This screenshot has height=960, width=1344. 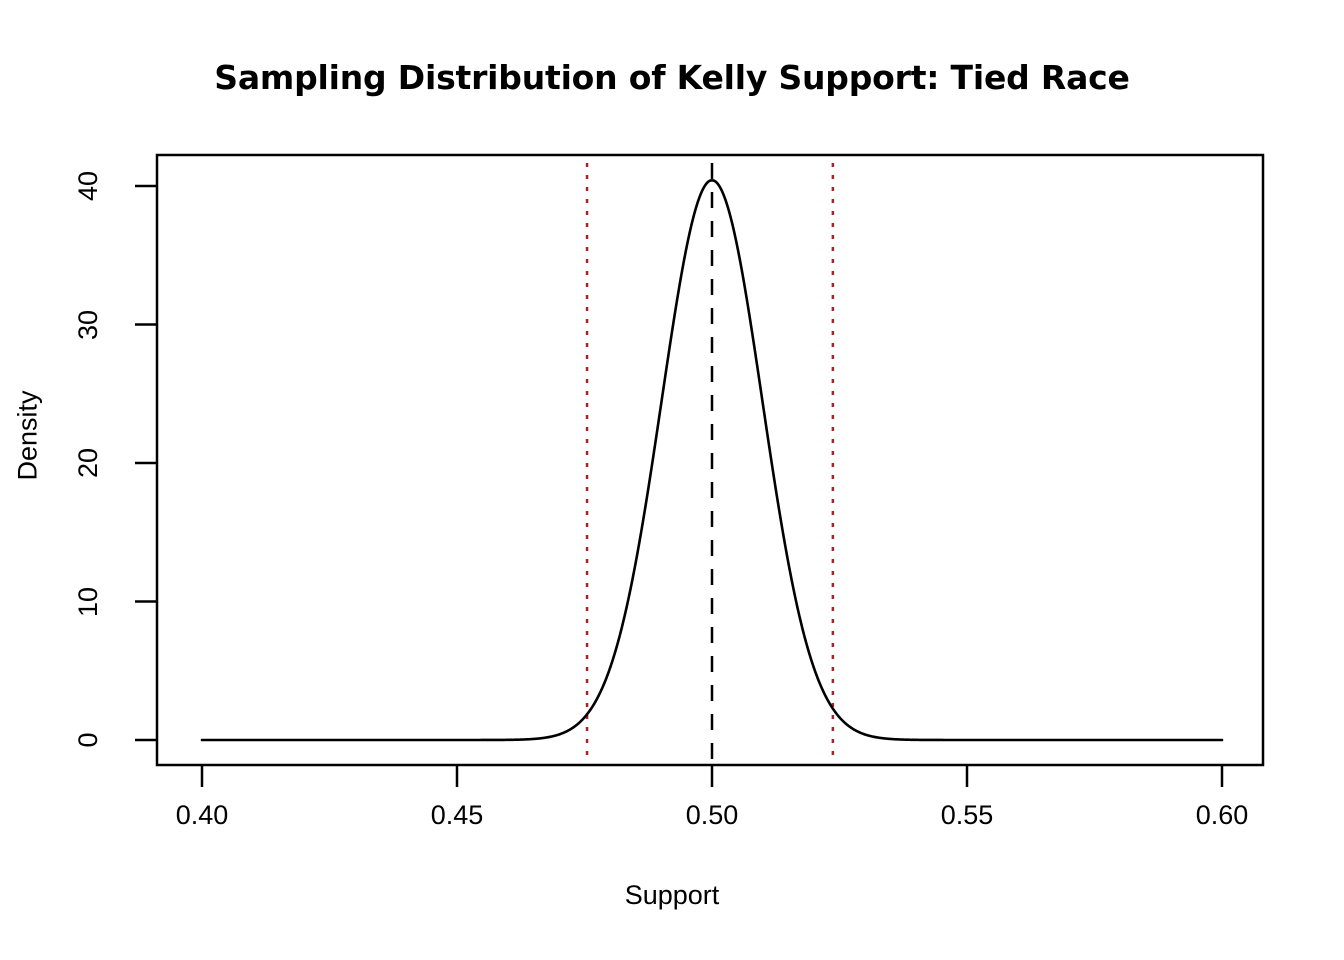 What do you see at coordinates (88, 463) in the screenshot?
I see `y-tick-label: 20` at bounding box center [88, 463].